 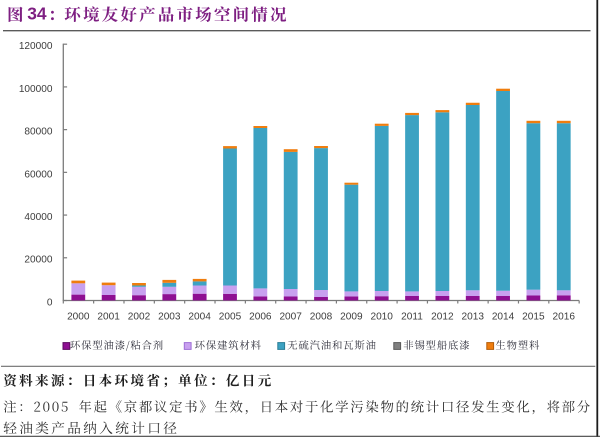 I want to click on svg-text: 2001, so click(x=108, y=317).